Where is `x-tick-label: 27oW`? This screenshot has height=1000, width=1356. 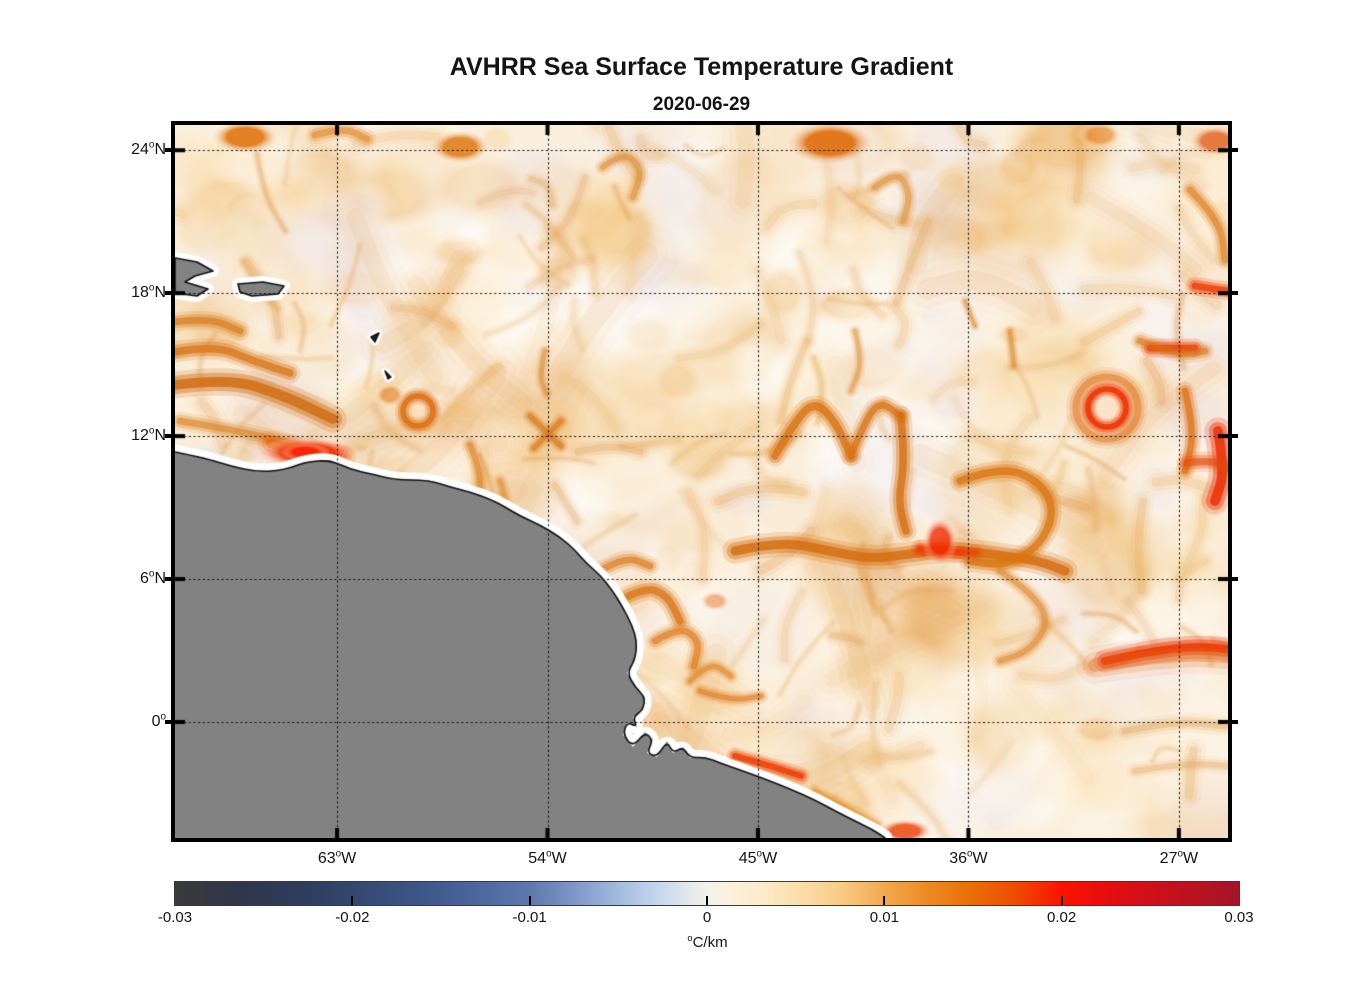
x-tick-label: 27oW is located at coordinates (1179, 857).